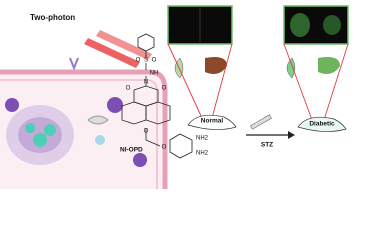 The height and width of the screenshot is (240, 377). Describe the element at coordinates (212, 121) in the screenshot. I see `normal-label: Normal` at that location.